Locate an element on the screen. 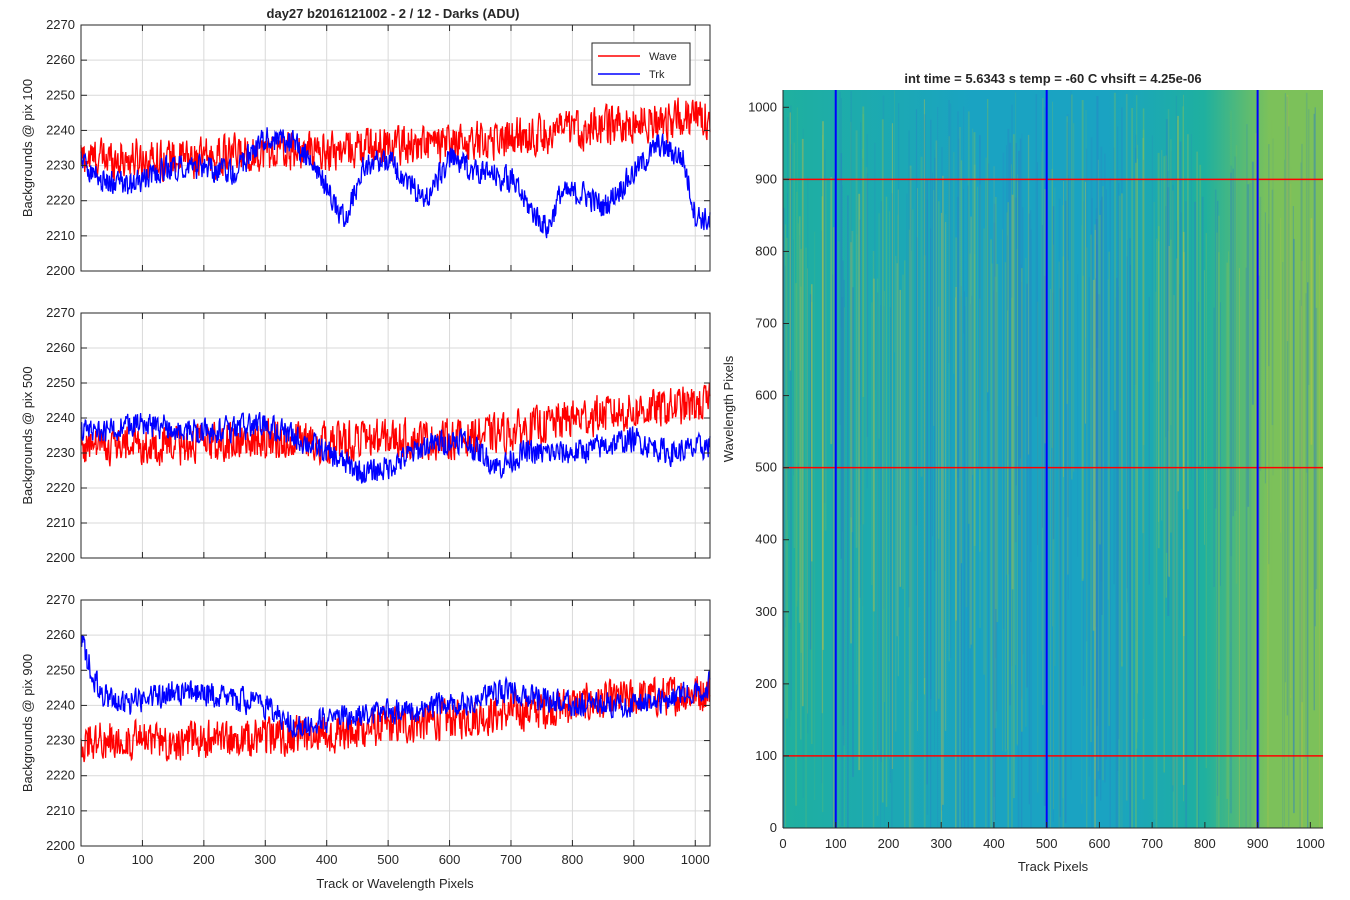 The width and height of the screenshot is (1350, 900). series-line-wave is located at coordinates (395, 424).